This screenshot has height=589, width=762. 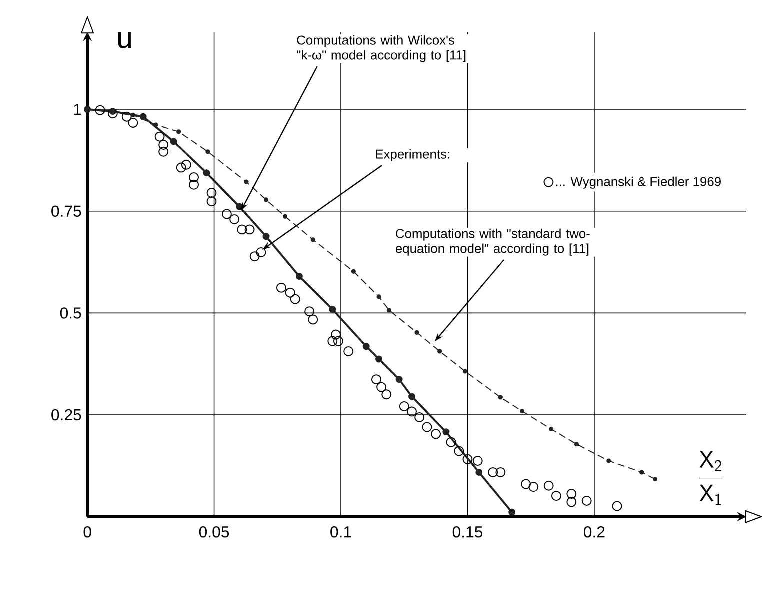 I want to click on x-tick-label: 0.1, so click(x=341, y=532).